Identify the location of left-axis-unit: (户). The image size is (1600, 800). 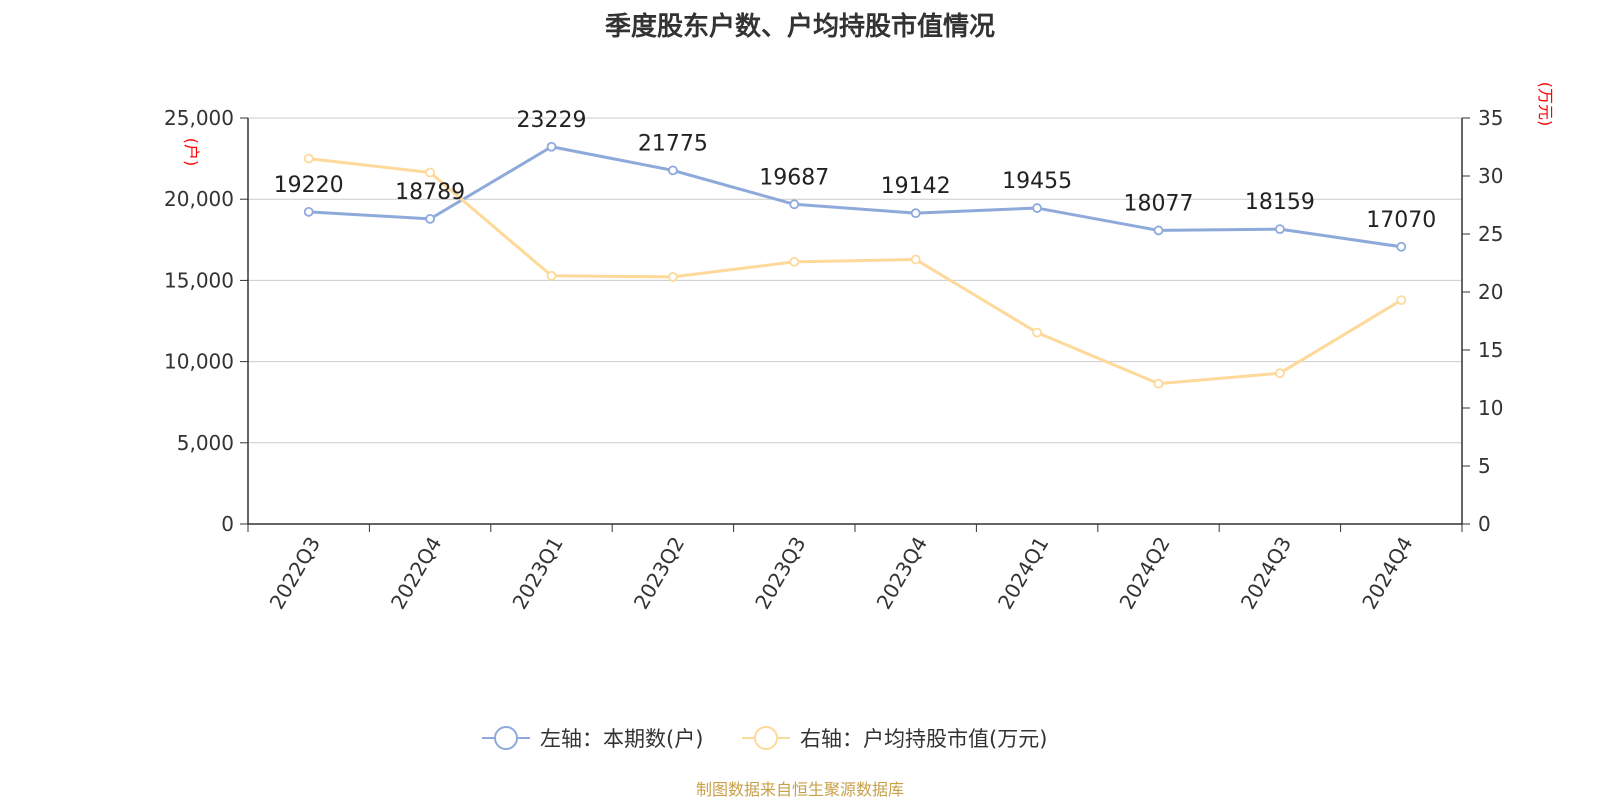
(191, 152).